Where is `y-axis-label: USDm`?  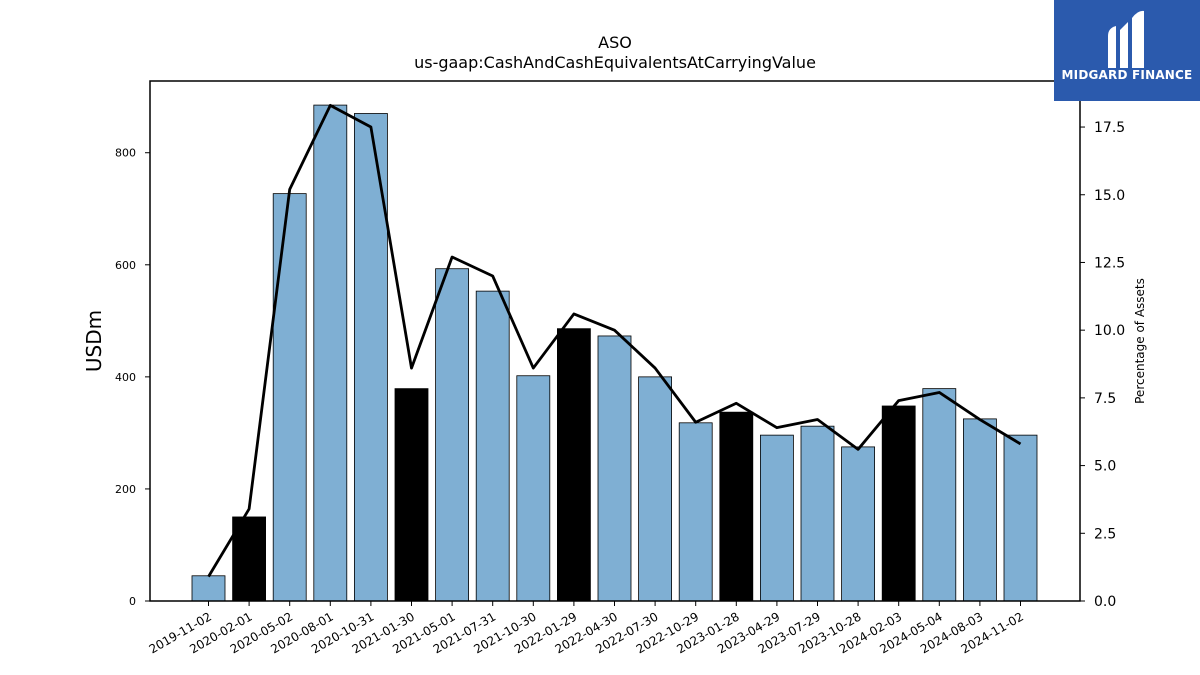
y-axis-label: USDm is located at coordinates (94, 341).